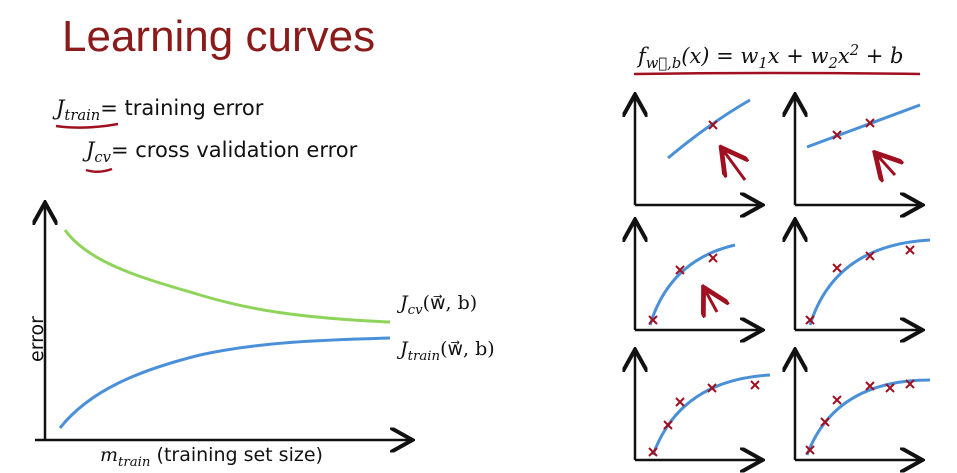  Describe the element at coordinates (439, 305) in the screenshot. I see `curve-label: Jcv(w⃗, b)` at that location.